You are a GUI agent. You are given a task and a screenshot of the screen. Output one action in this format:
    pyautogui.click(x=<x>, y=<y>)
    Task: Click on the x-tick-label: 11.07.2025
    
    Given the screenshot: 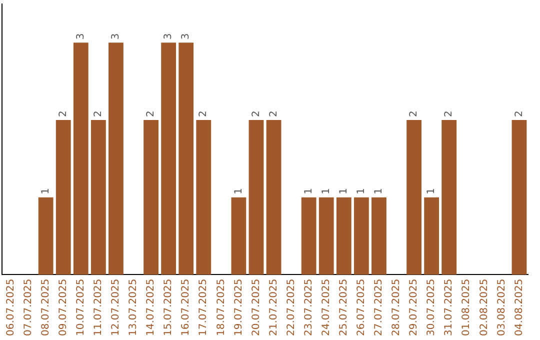 What is the action you would take?
    pyautogui.click(x=98, y=307)
    